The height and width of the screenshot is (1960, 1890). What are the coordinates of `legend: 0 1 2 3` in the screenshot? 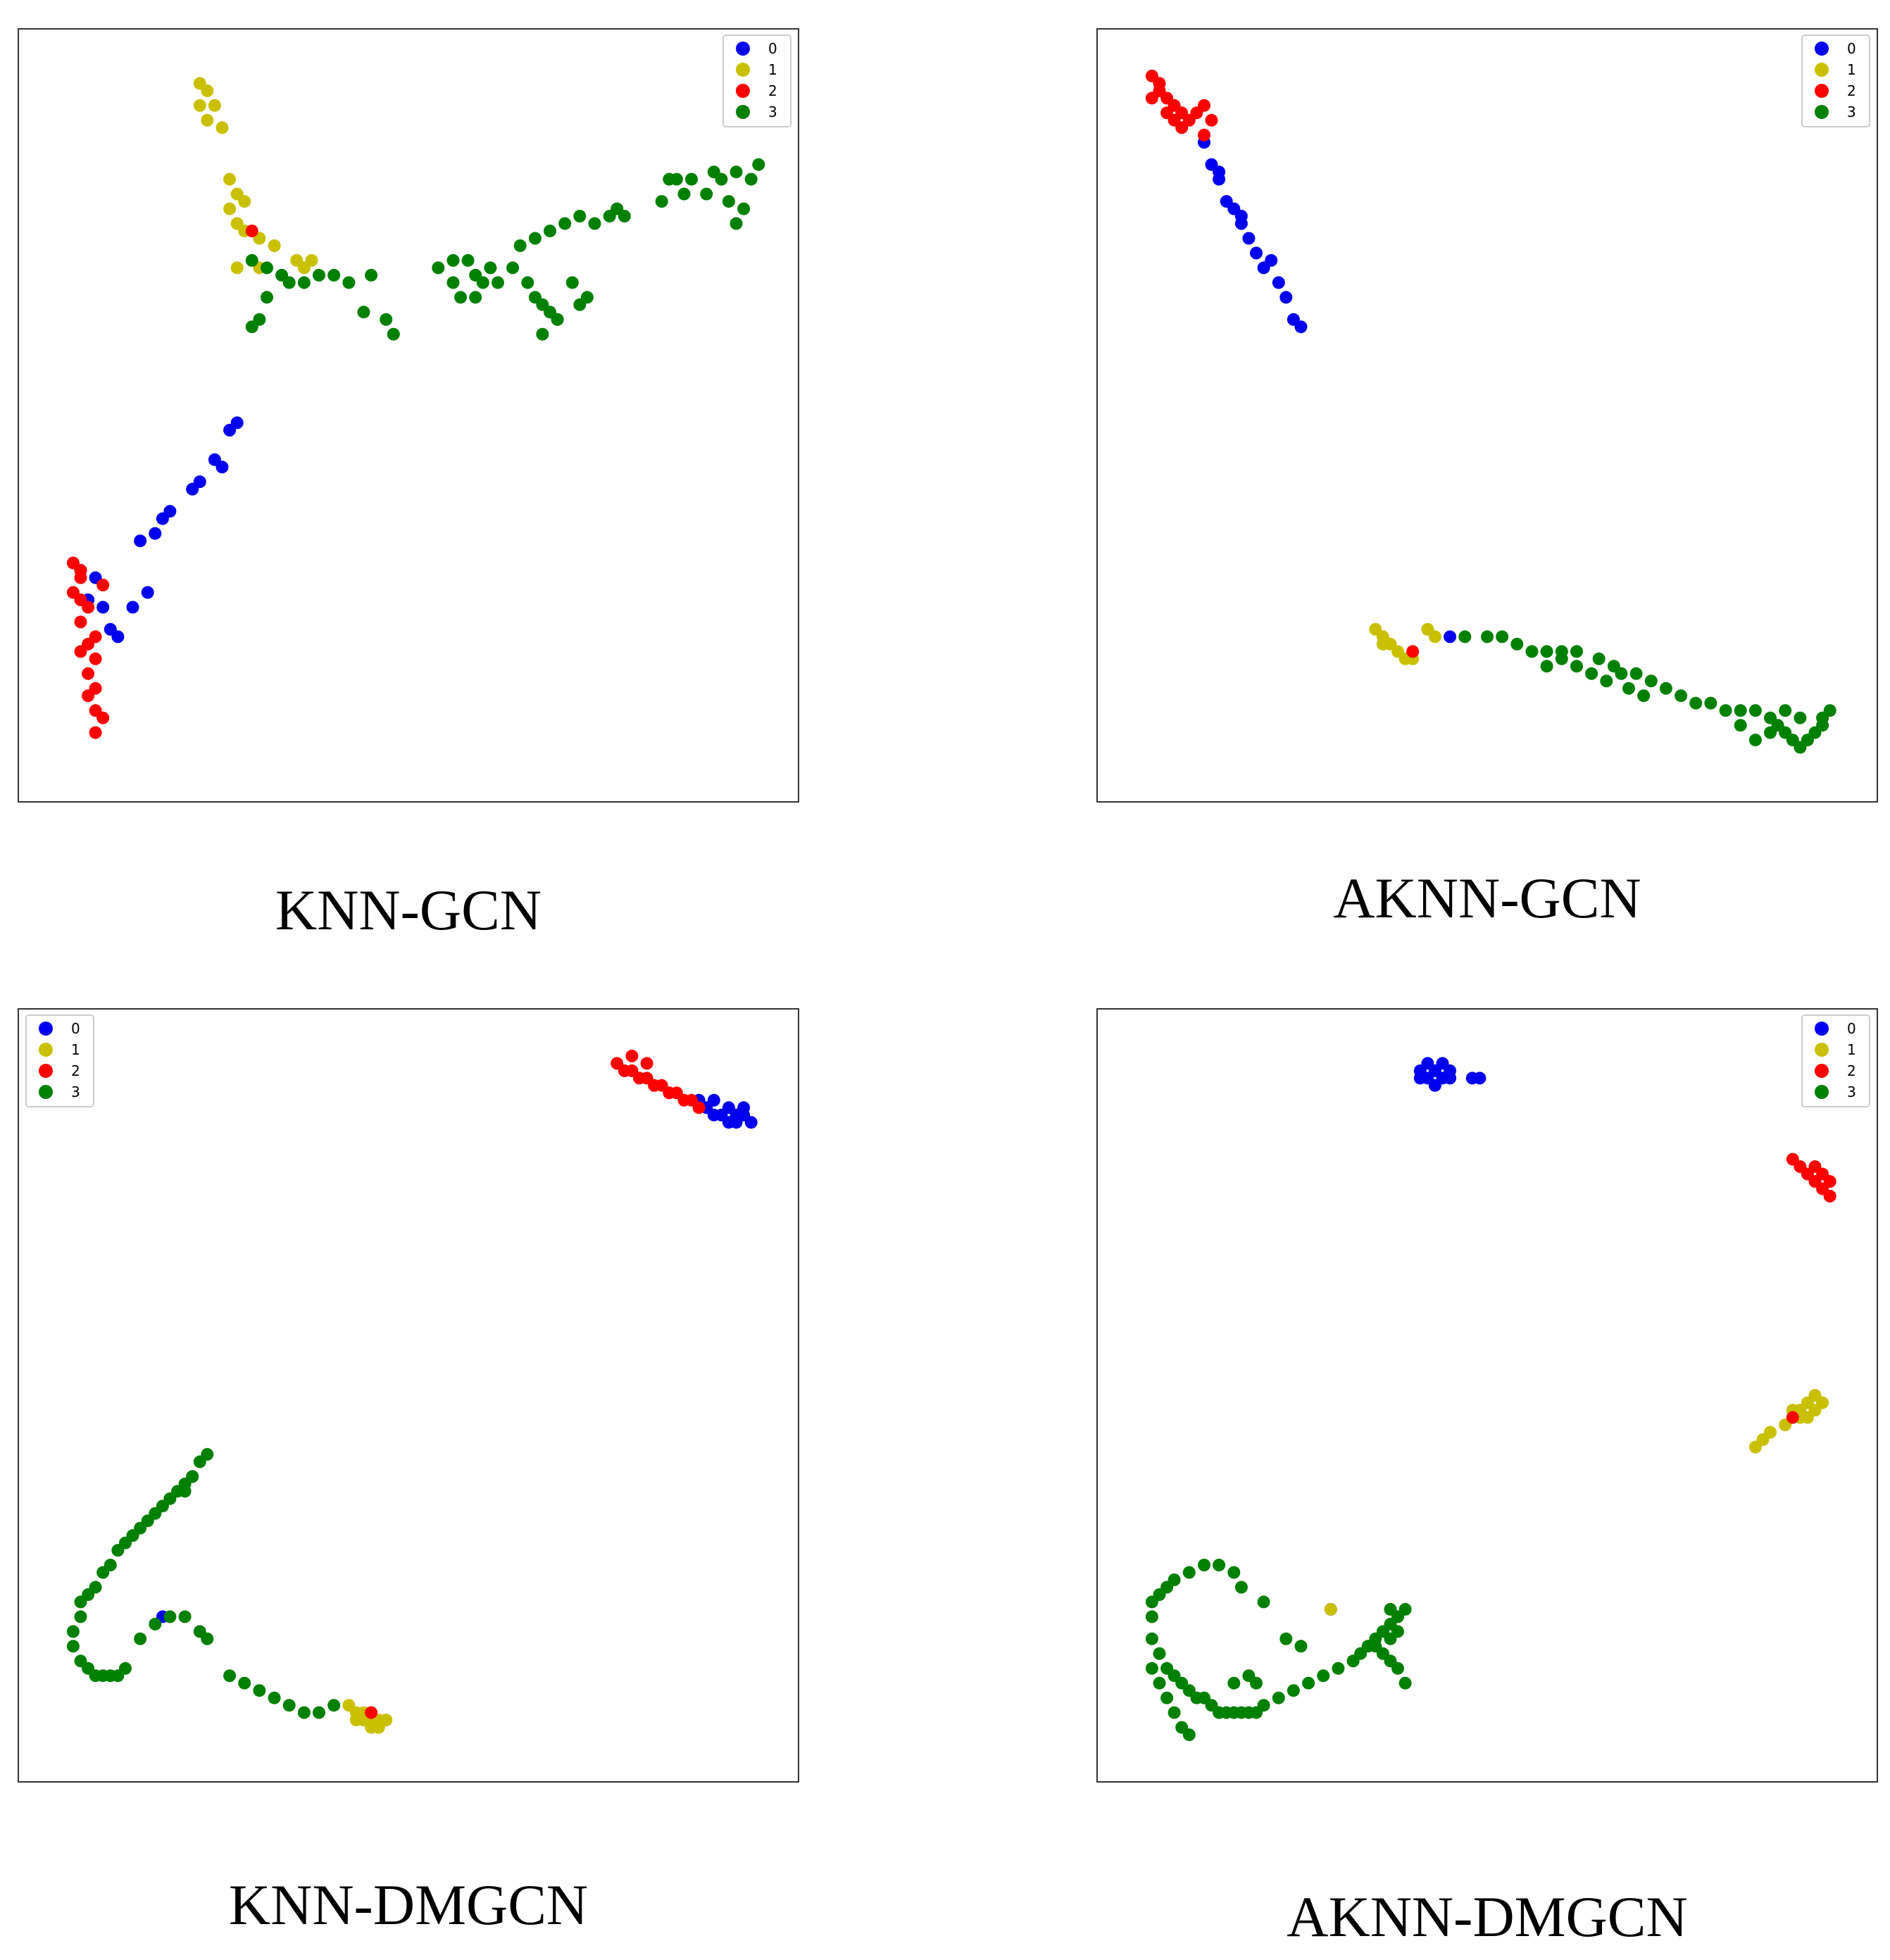 It's located at (756, 80).